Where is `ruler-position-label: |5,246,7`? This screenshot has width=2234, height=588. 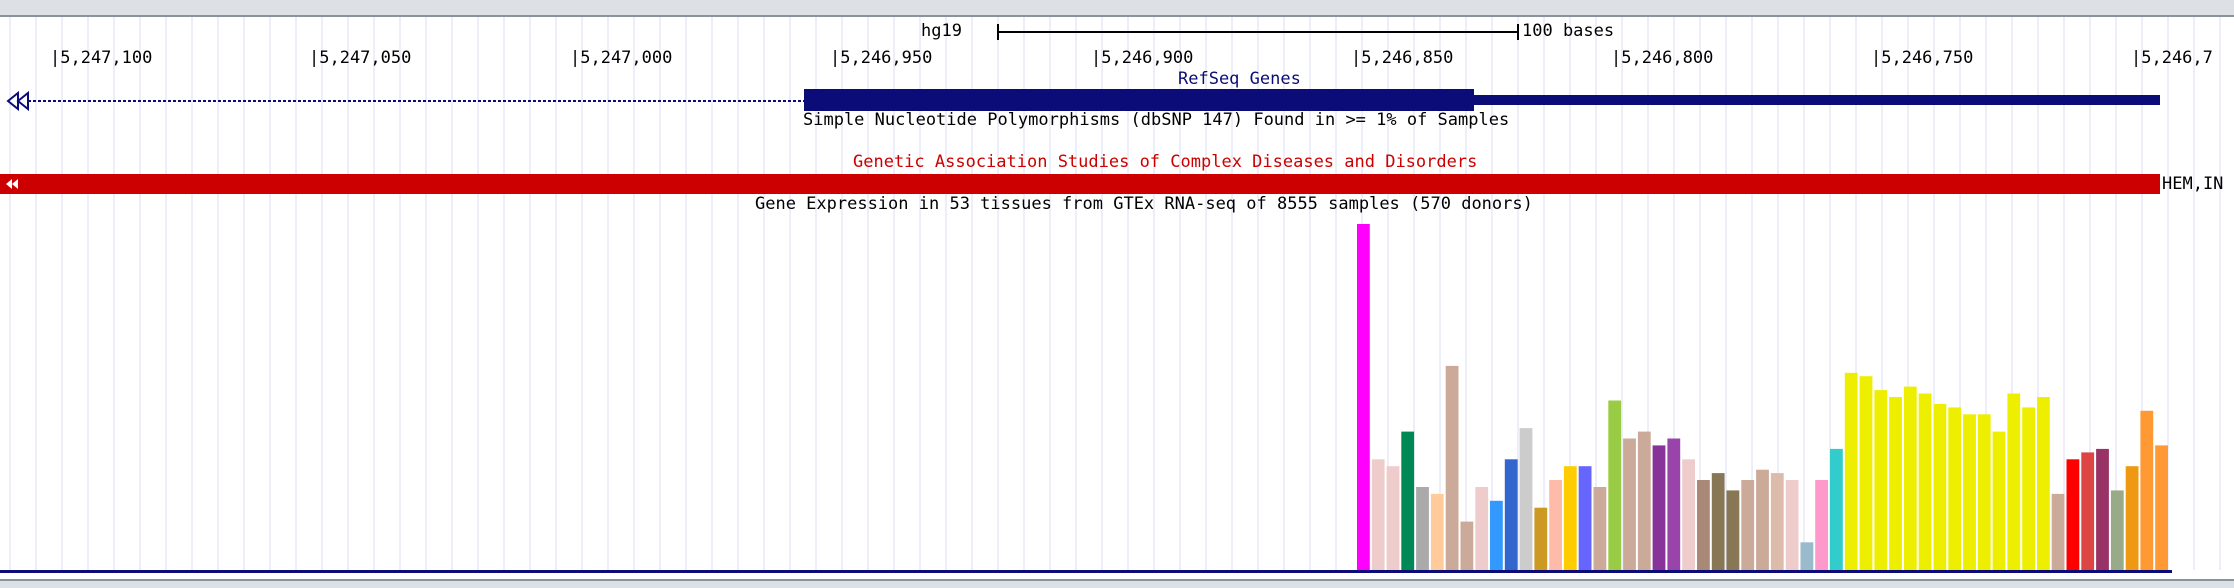 ruler-position-label: |5,246,7 is located at coordinates (2172, 58).